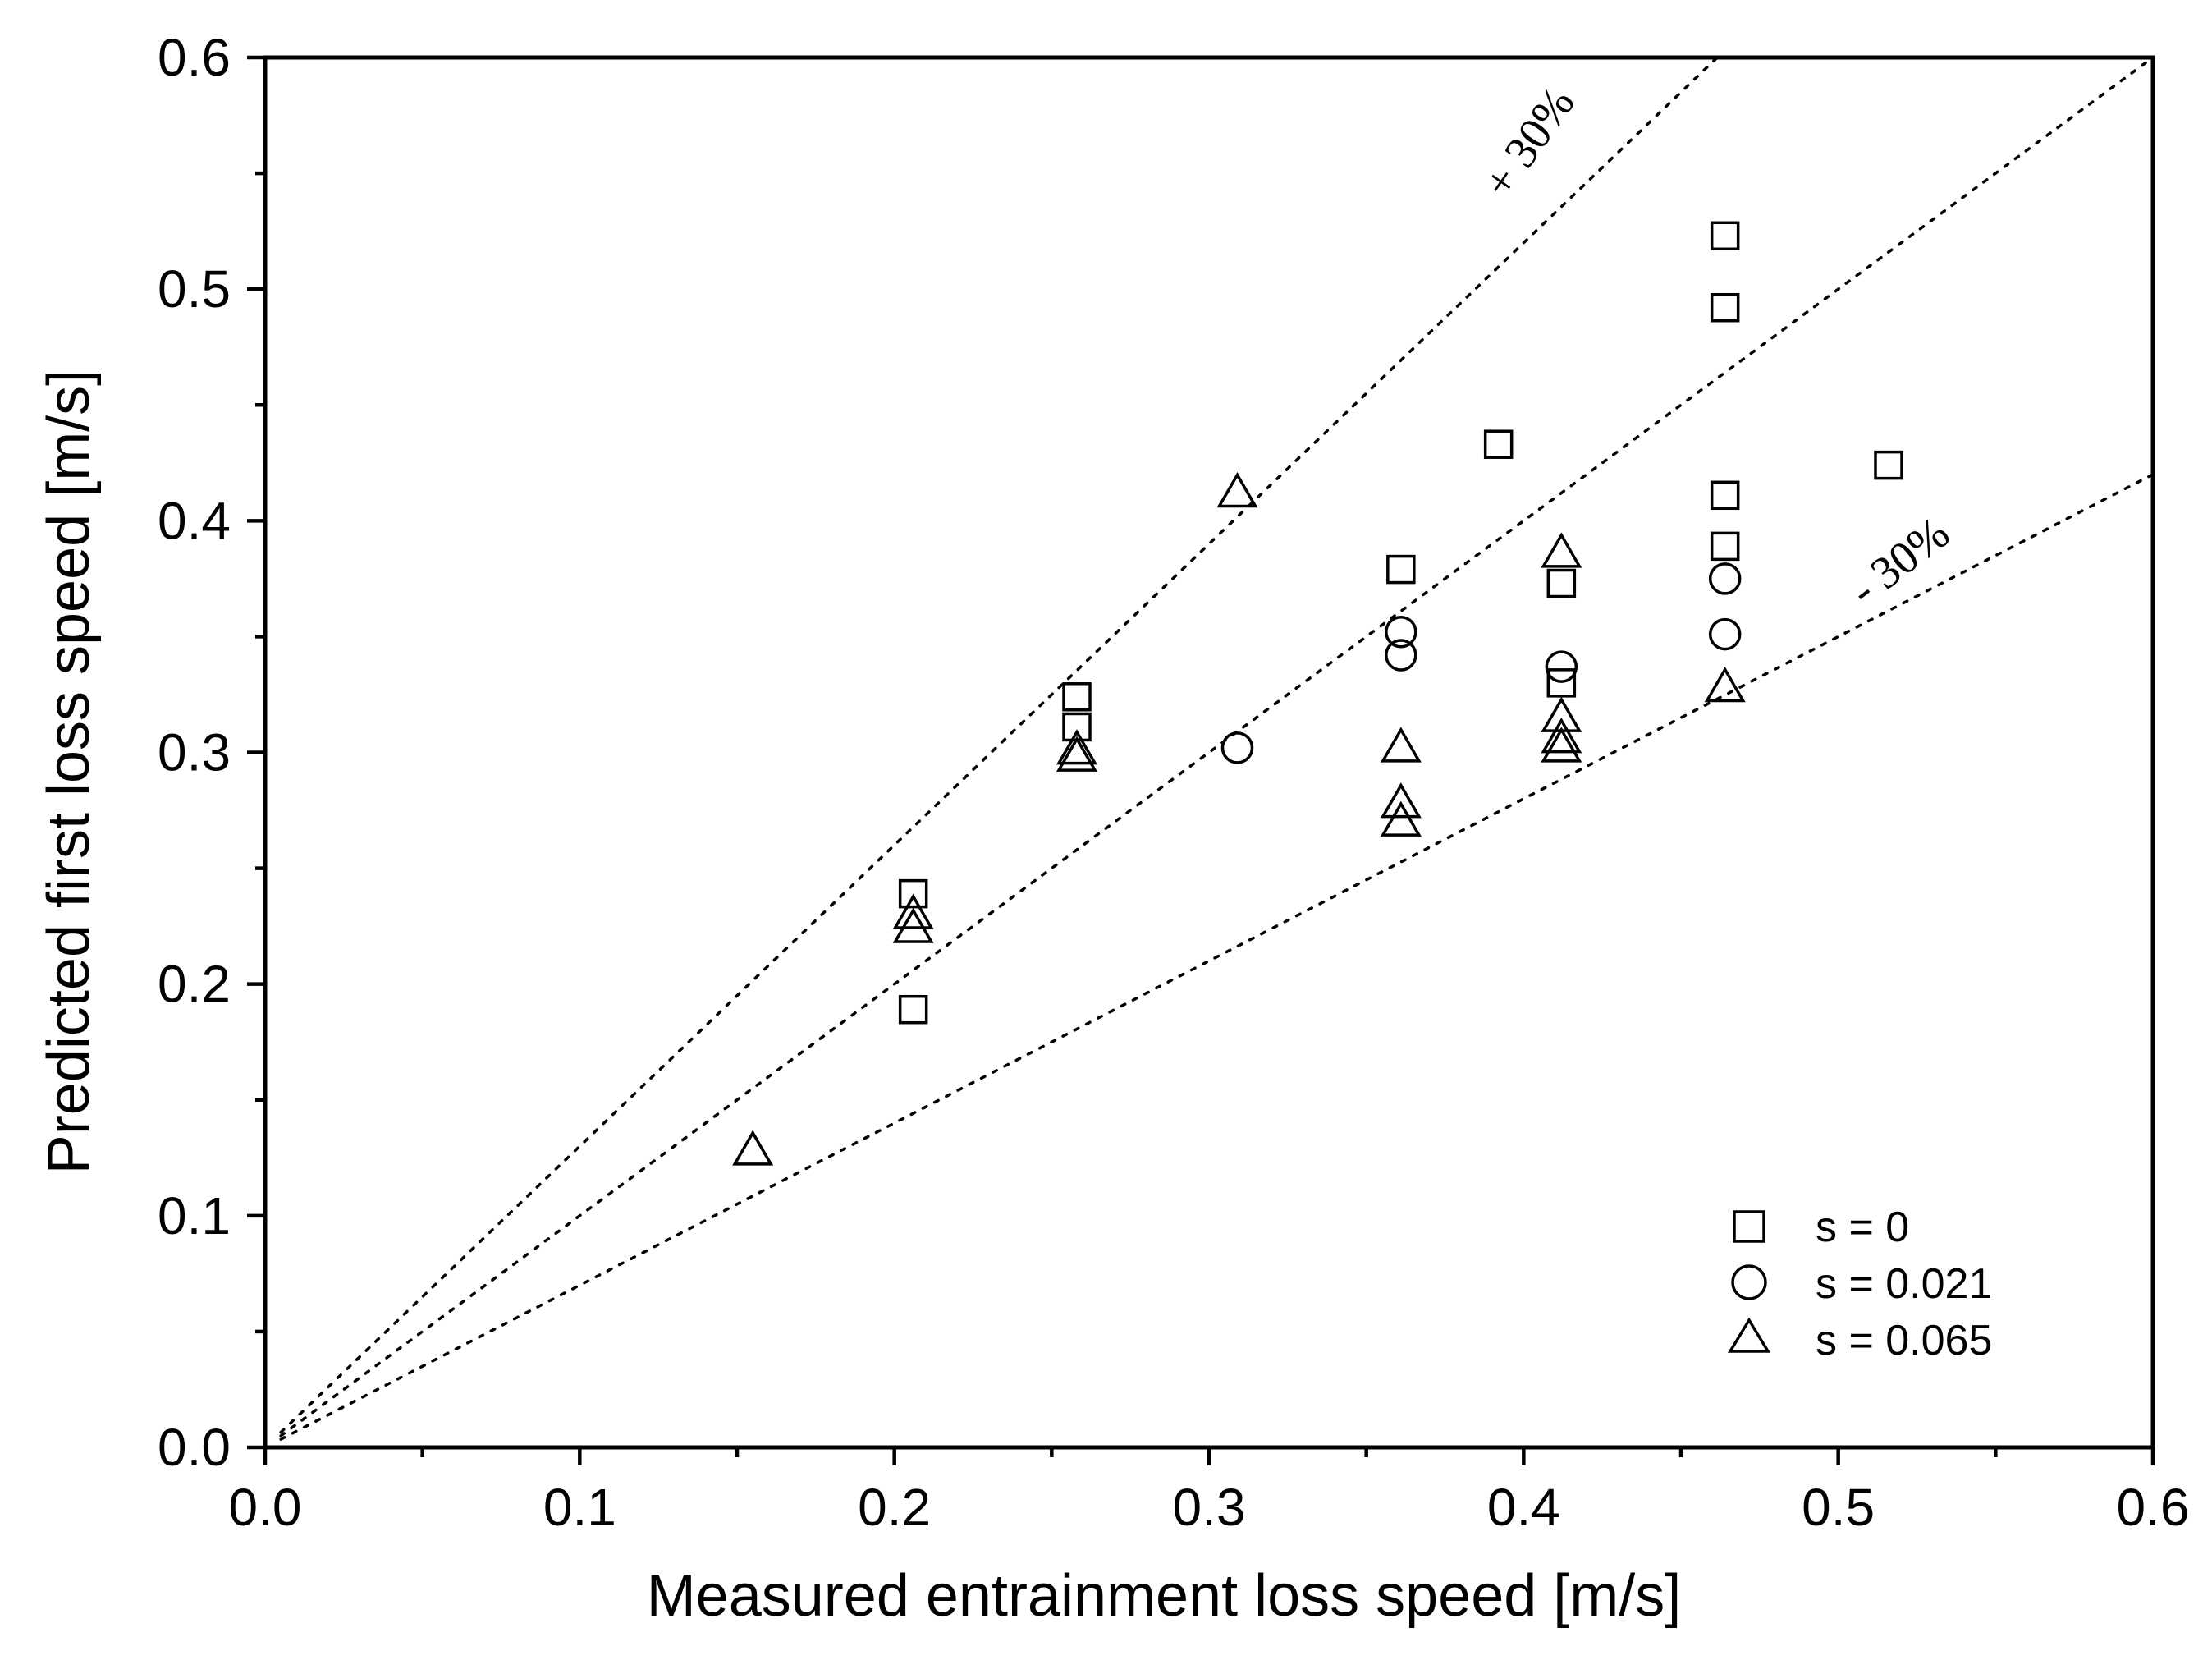  Describe the element at coordinates (194, 752) in the screenshot. I see `y-tick-label: 0.3` at that location.